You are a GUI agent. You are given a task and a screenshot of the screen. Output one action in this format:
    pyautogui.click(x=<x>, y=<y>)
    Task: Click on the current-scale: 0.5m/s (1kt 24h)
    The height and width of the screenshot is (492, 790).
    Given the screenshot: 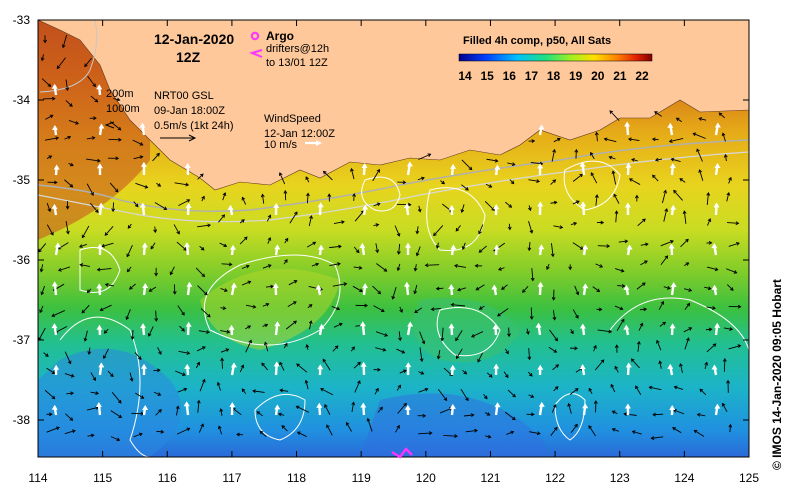 What is the action you would take?
    pyautogui.click(x=193, y=126)
    